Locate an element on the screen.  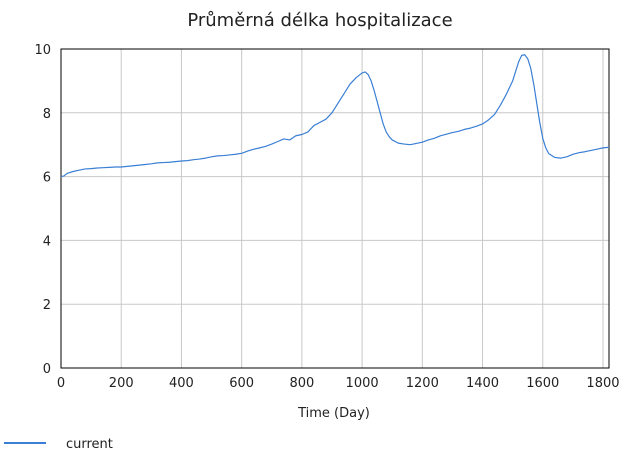
x-tick-label: 1000 is located at coordinates (362, 383).